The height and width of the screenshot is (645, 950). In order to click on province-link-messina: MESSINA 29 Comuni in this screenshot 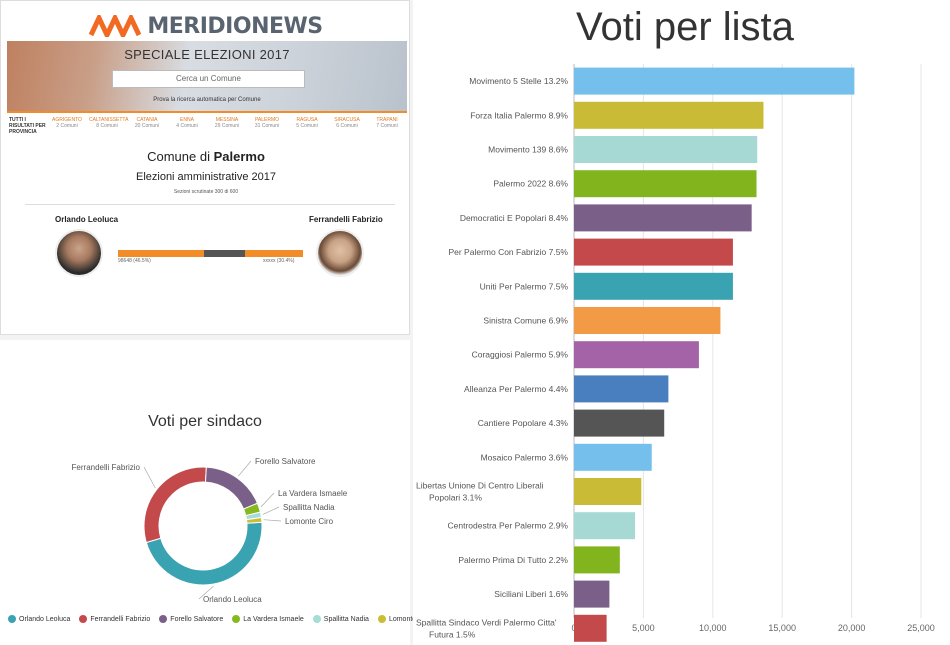, I will do `click(227, 123)`.